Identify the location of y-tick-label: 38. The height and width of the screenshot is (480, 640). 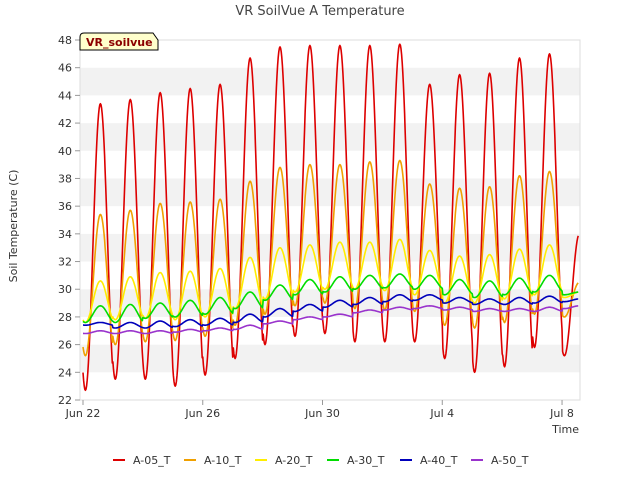
(65, 178).